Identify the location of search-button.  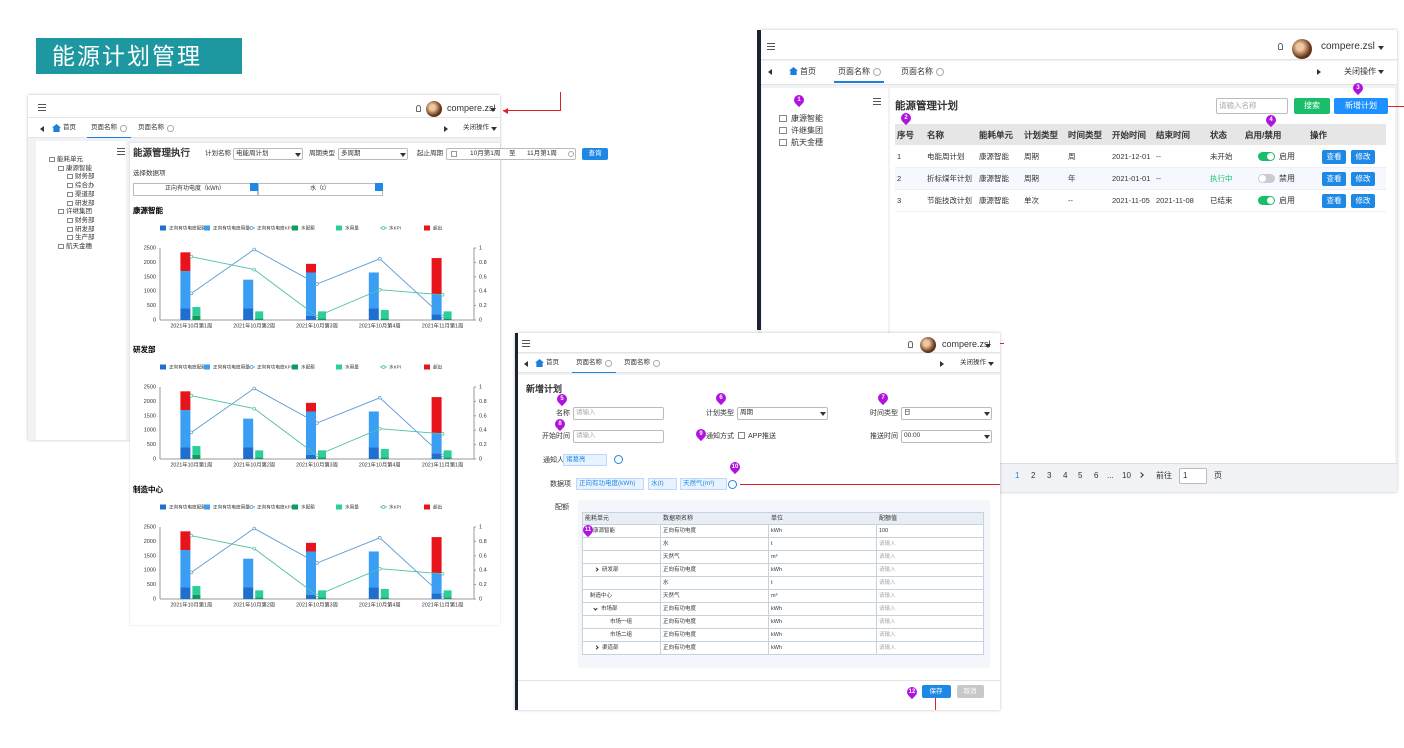
(1312, 106).